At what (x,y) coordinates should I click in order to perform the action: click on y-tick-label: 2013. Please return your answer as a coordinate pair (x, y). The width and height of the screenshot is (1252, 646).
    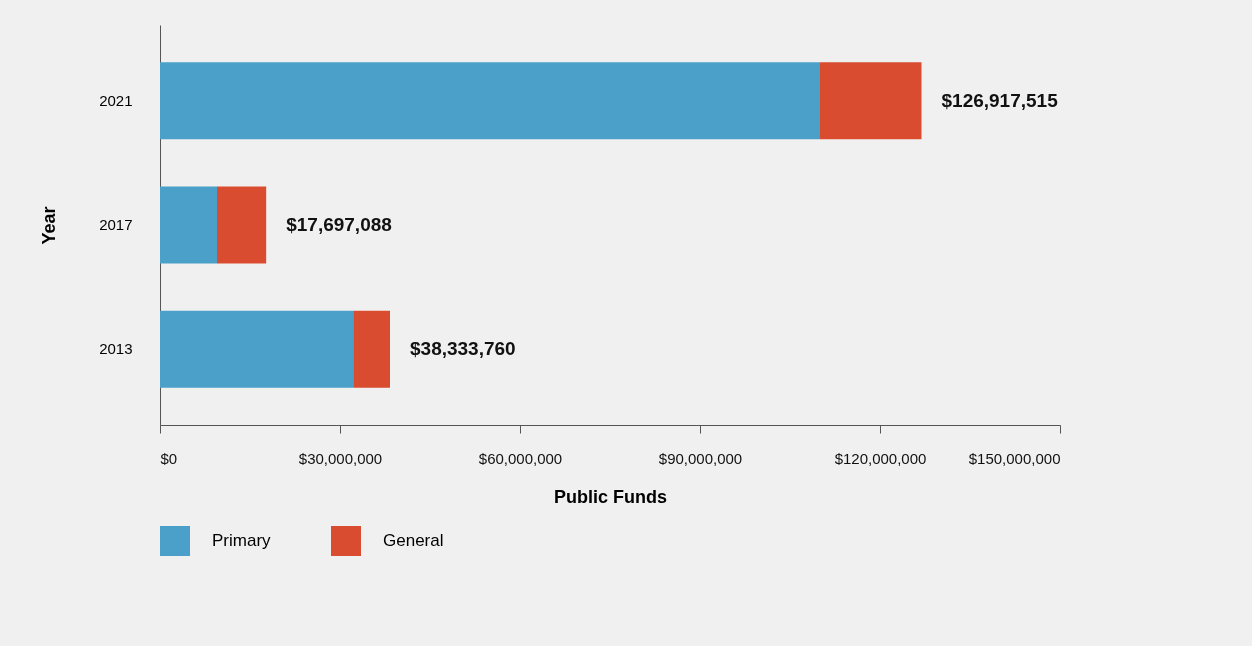
    Looking at the image, I should click on (116, 349).